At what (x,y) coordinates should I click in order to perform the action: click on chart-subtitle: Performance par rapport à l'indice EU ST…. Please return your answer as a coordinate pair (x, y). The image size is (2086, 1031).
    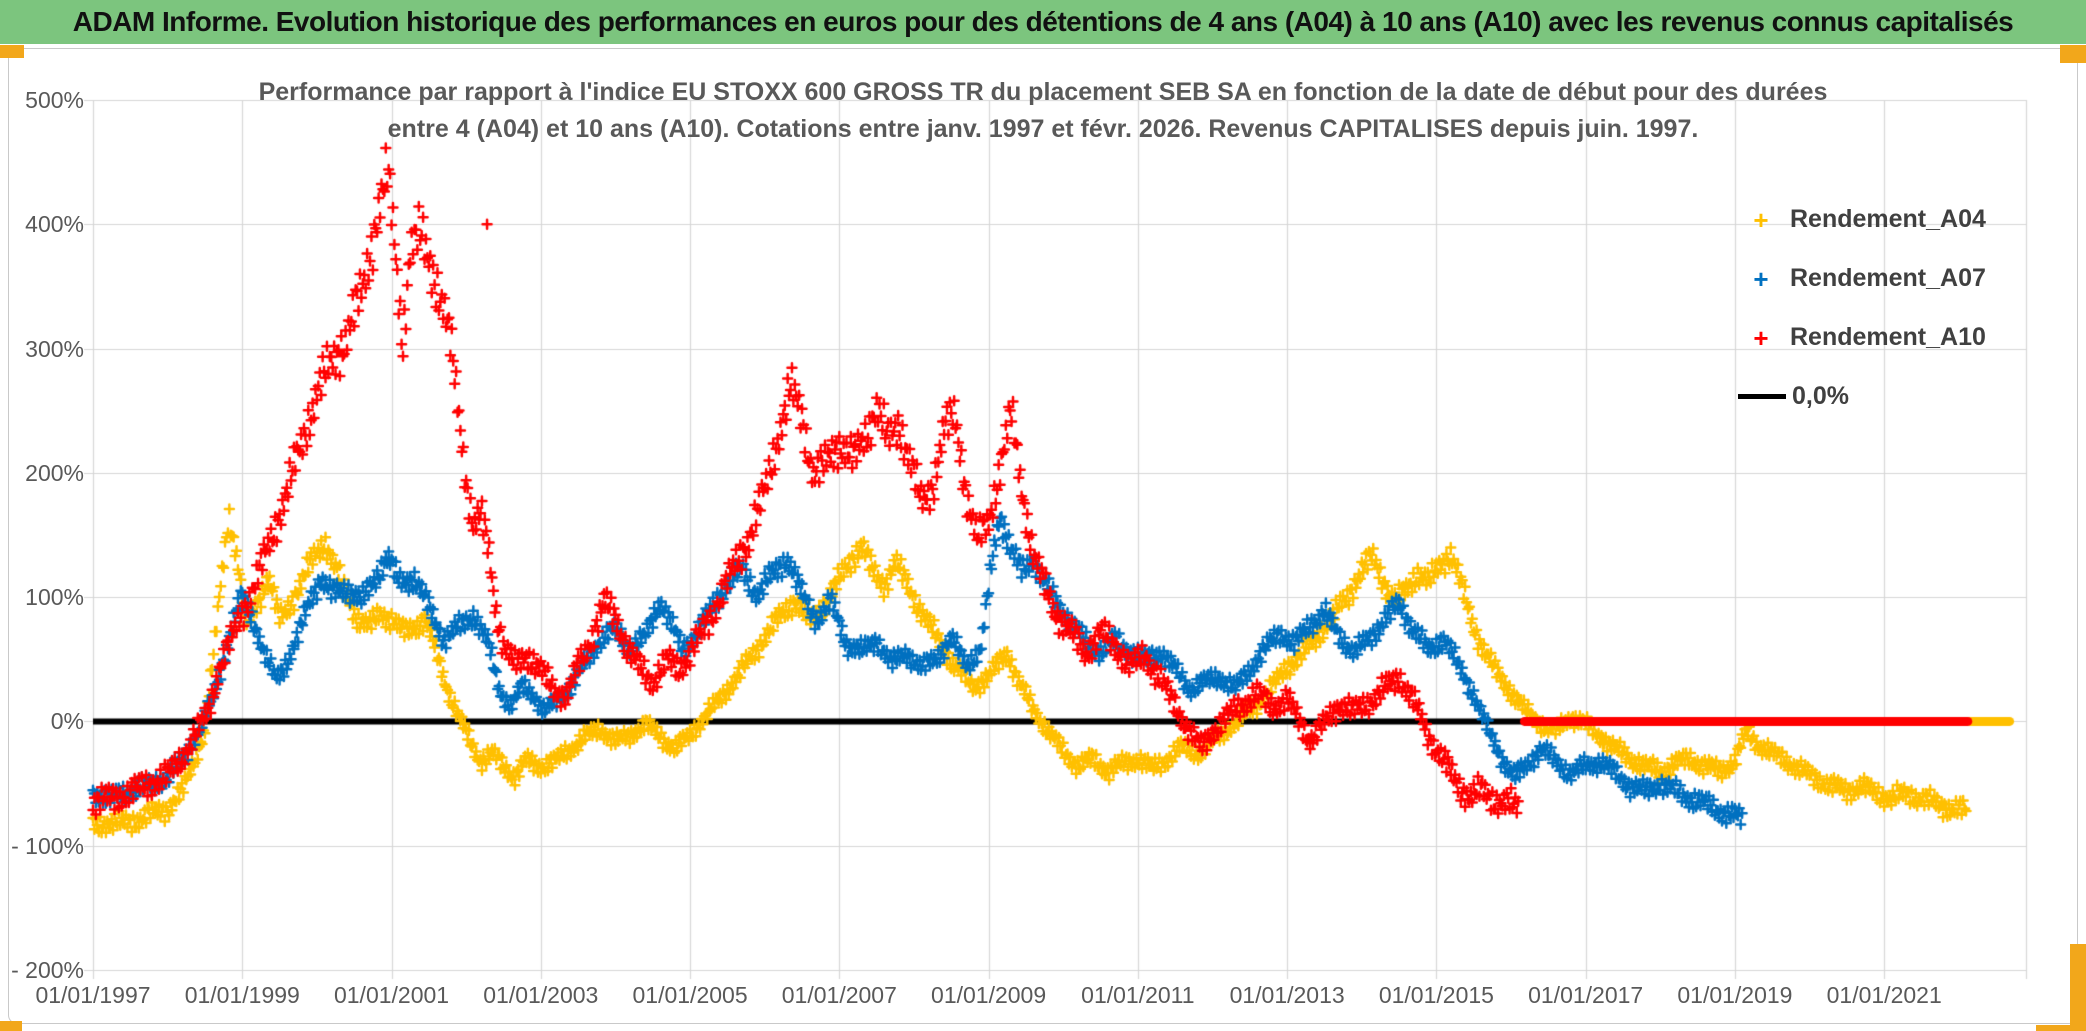
    Looking at the image, I should click on (1043, 111).